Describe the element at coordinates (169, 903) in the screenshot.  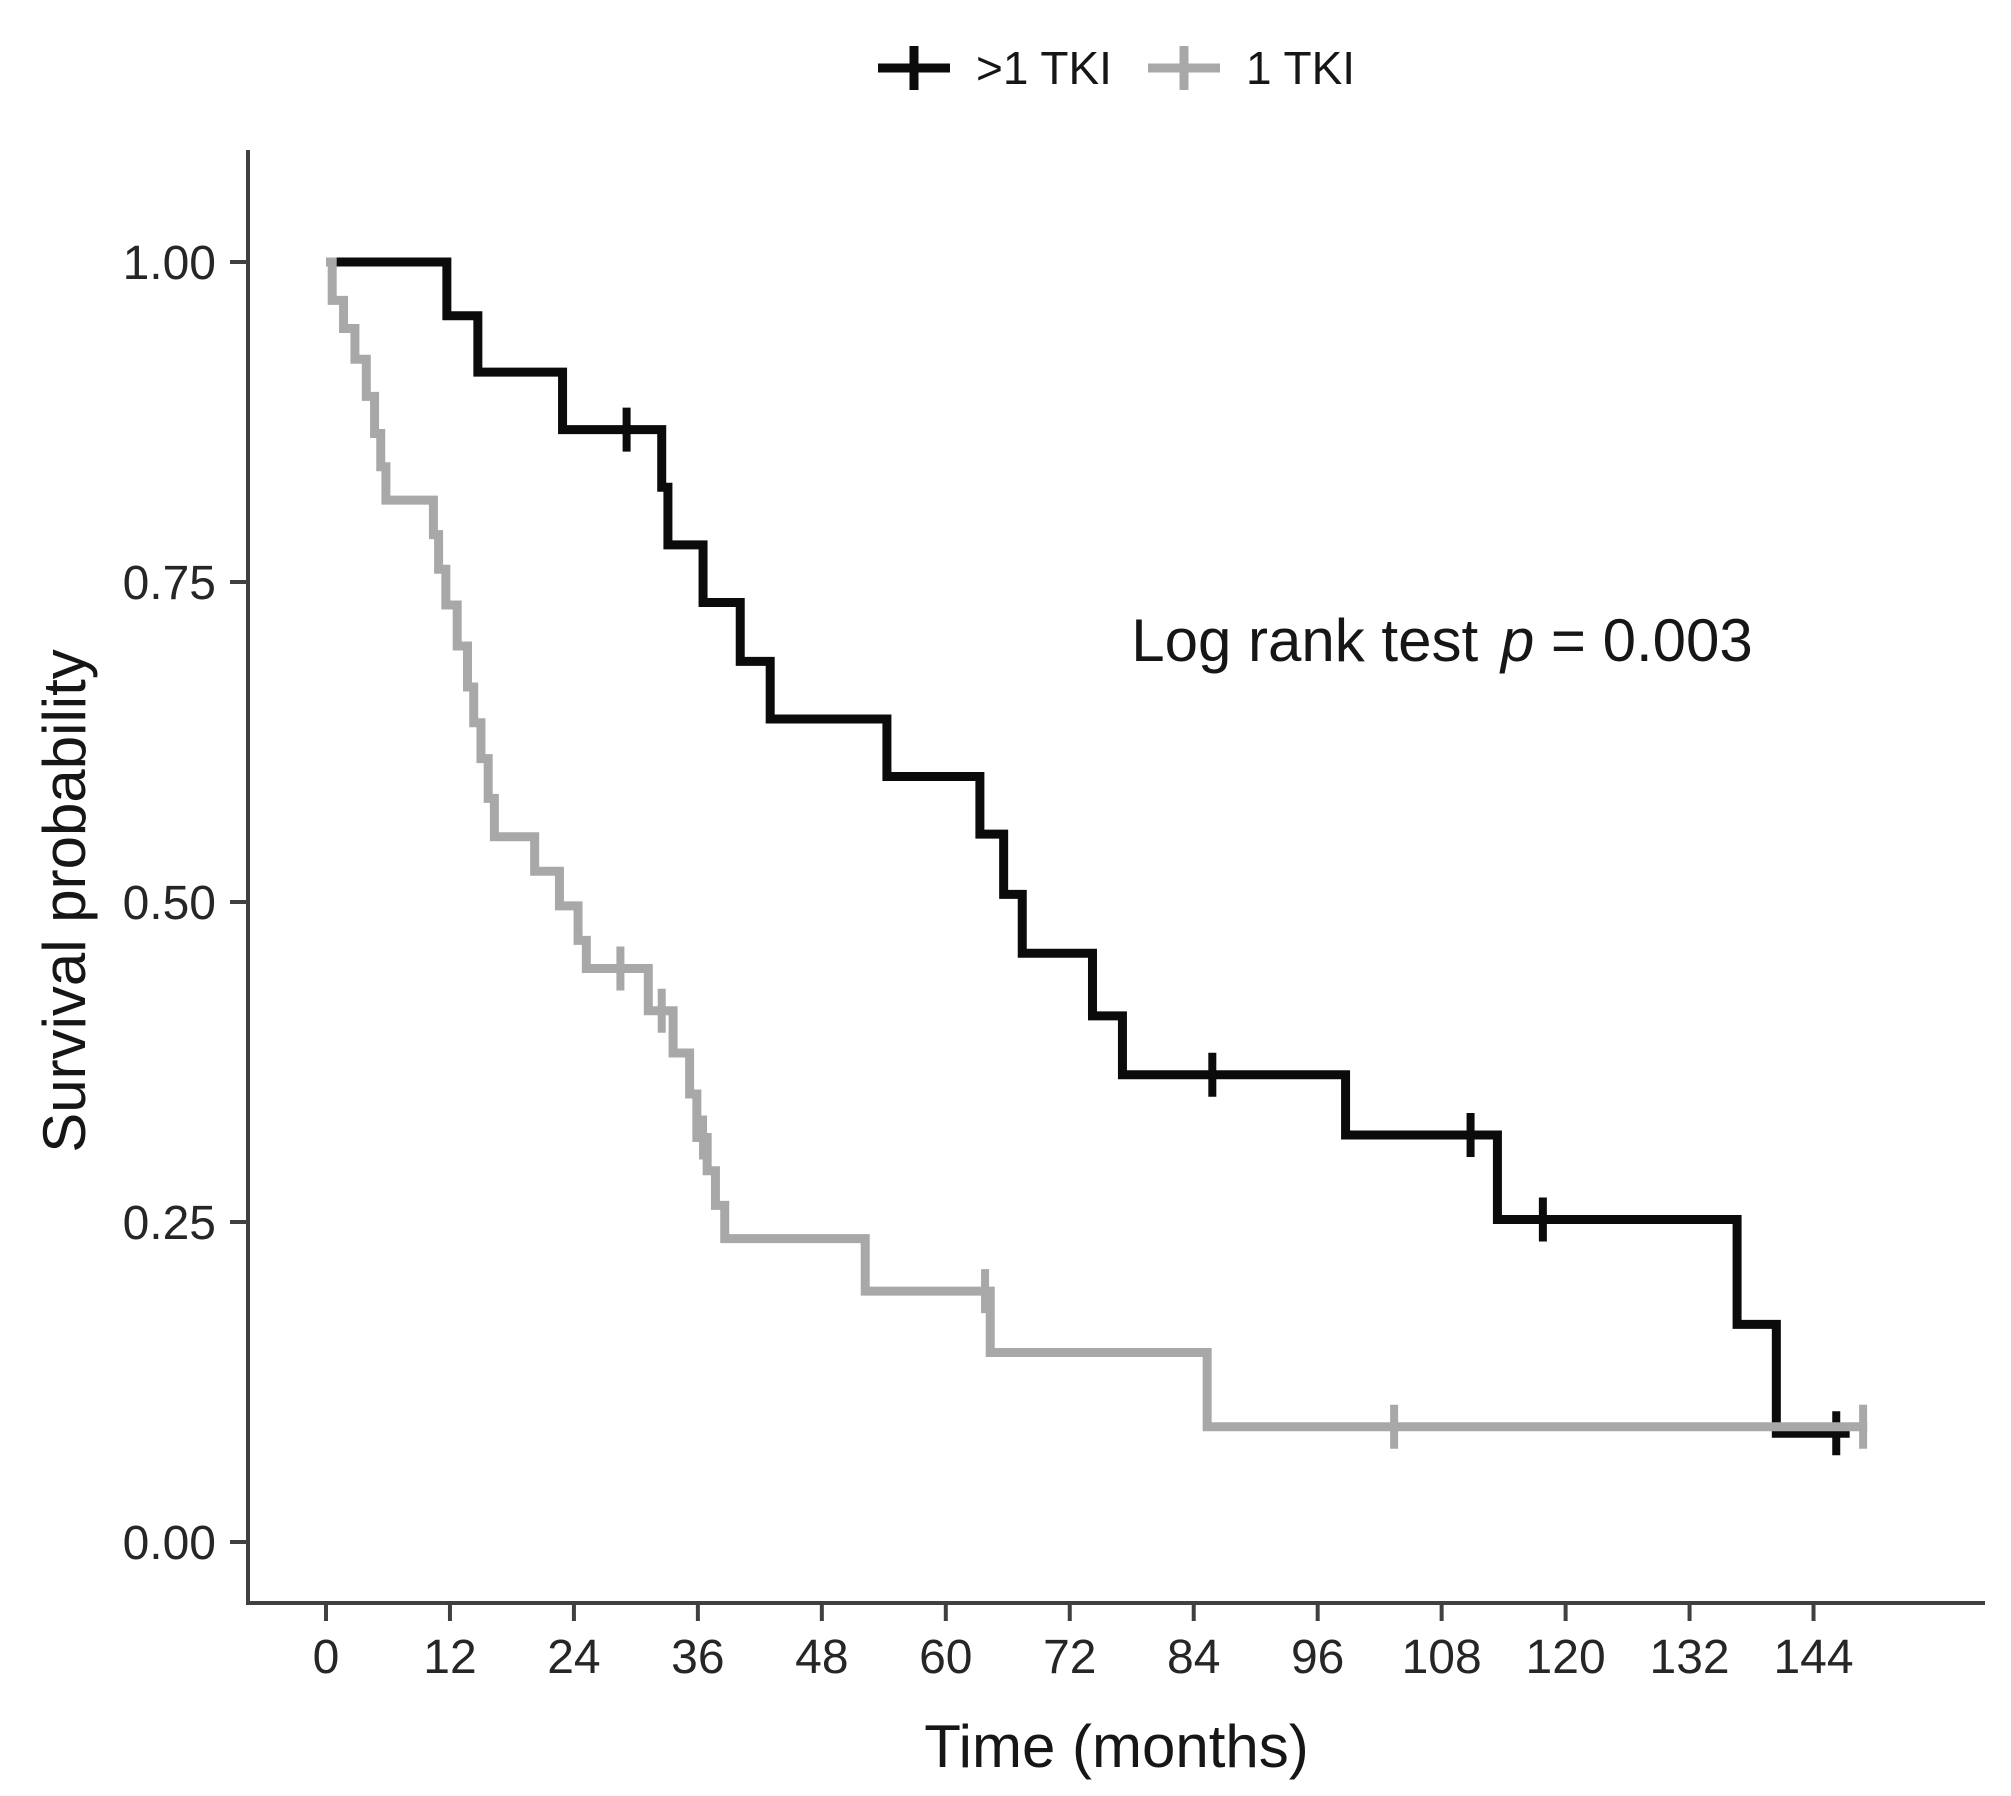
I see `y-tick-label: 0.50` at that location.